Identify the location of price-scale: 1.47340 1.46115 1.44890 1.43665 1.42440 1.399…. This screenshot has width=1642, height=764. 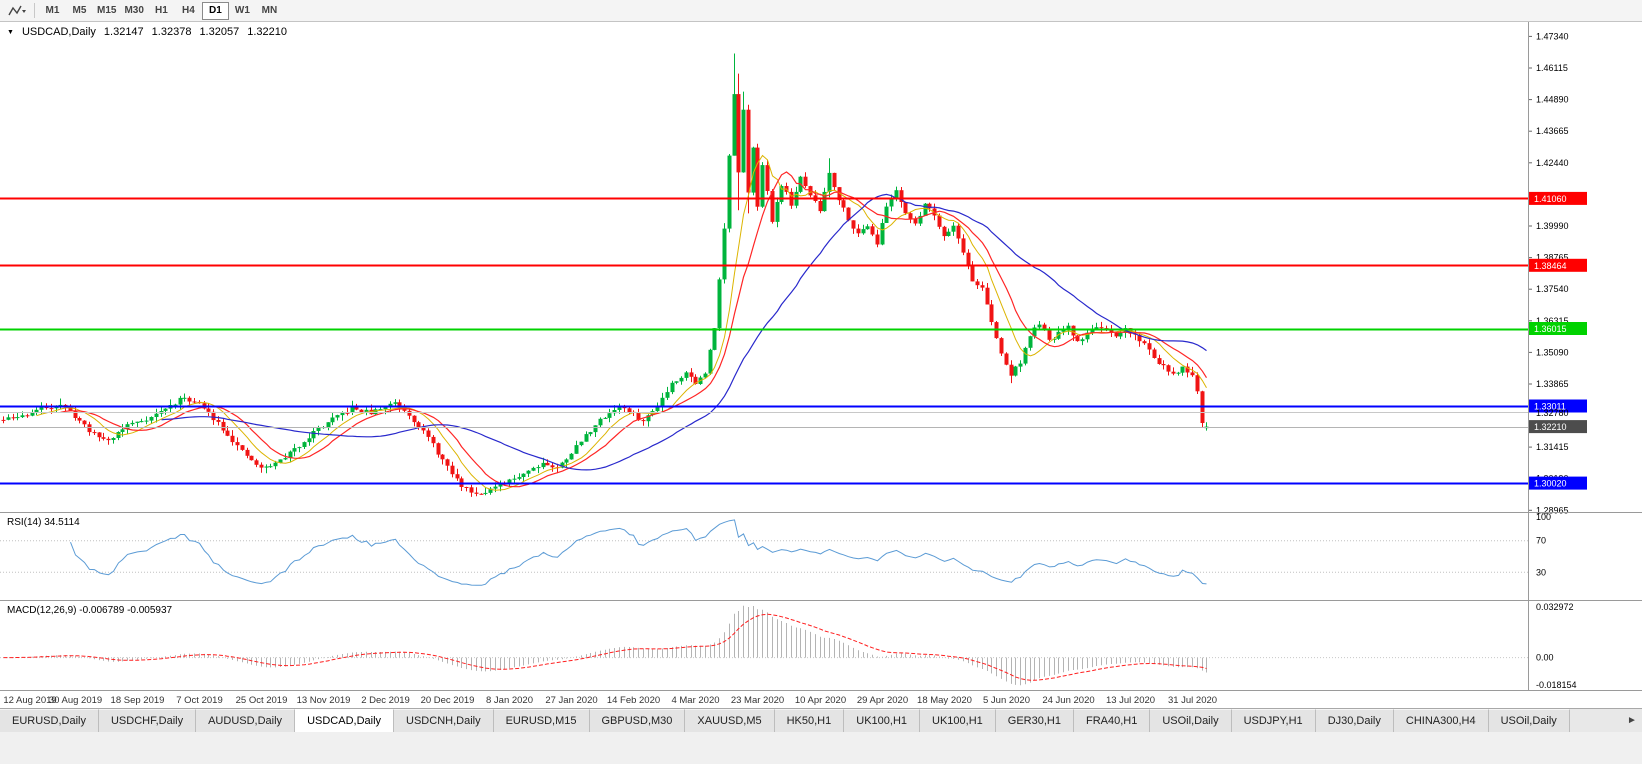
(1557, 360).